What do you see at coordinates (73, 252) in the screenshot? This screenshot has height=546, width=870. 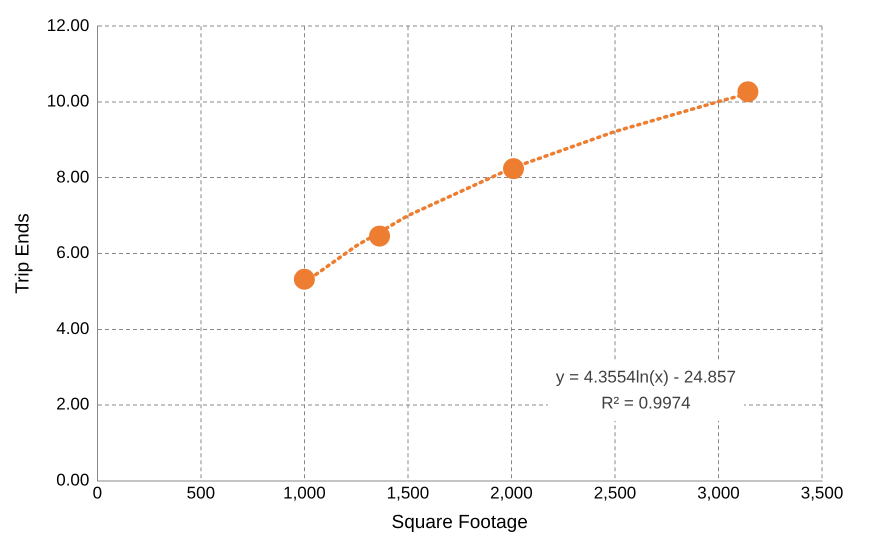 I see `y-tick-label: 6.00` at bounding box center [73, 252].